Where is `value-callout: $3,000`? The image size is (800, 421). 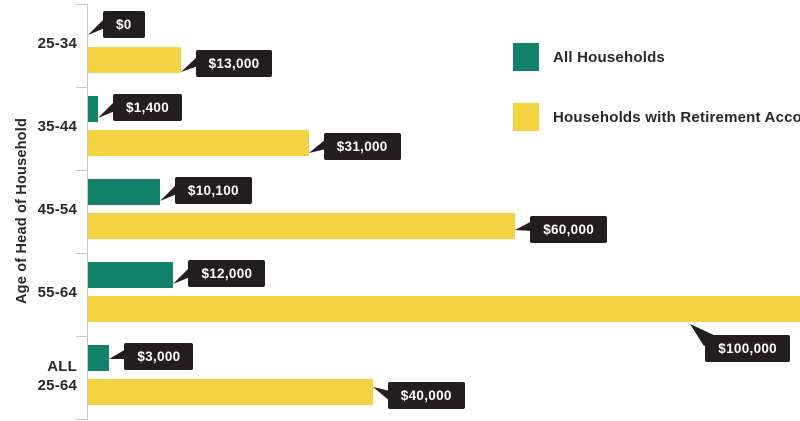 value-callout: $3,000 is located at coordinates (151, 356).